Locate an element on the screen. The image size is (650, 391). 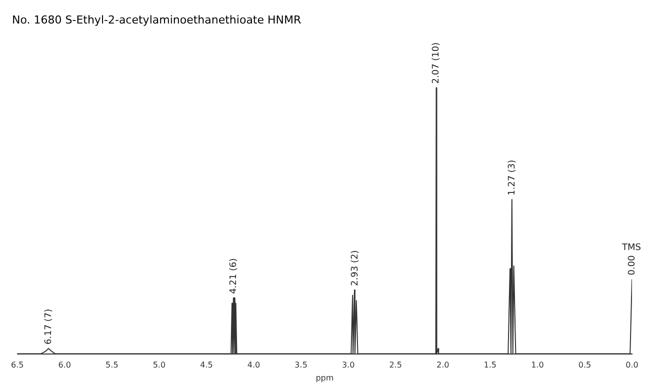
annotation: 2.07 (10) is located at coordinates (437, 63).